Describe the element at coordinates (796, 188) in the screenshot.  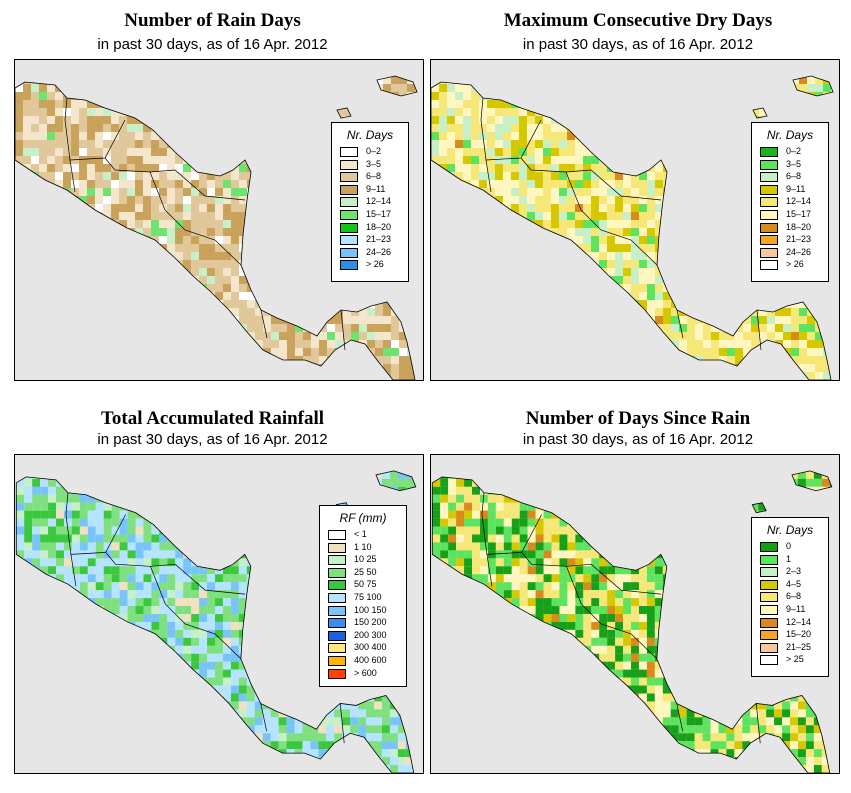
I see `legend-label: 9–11` at that location.